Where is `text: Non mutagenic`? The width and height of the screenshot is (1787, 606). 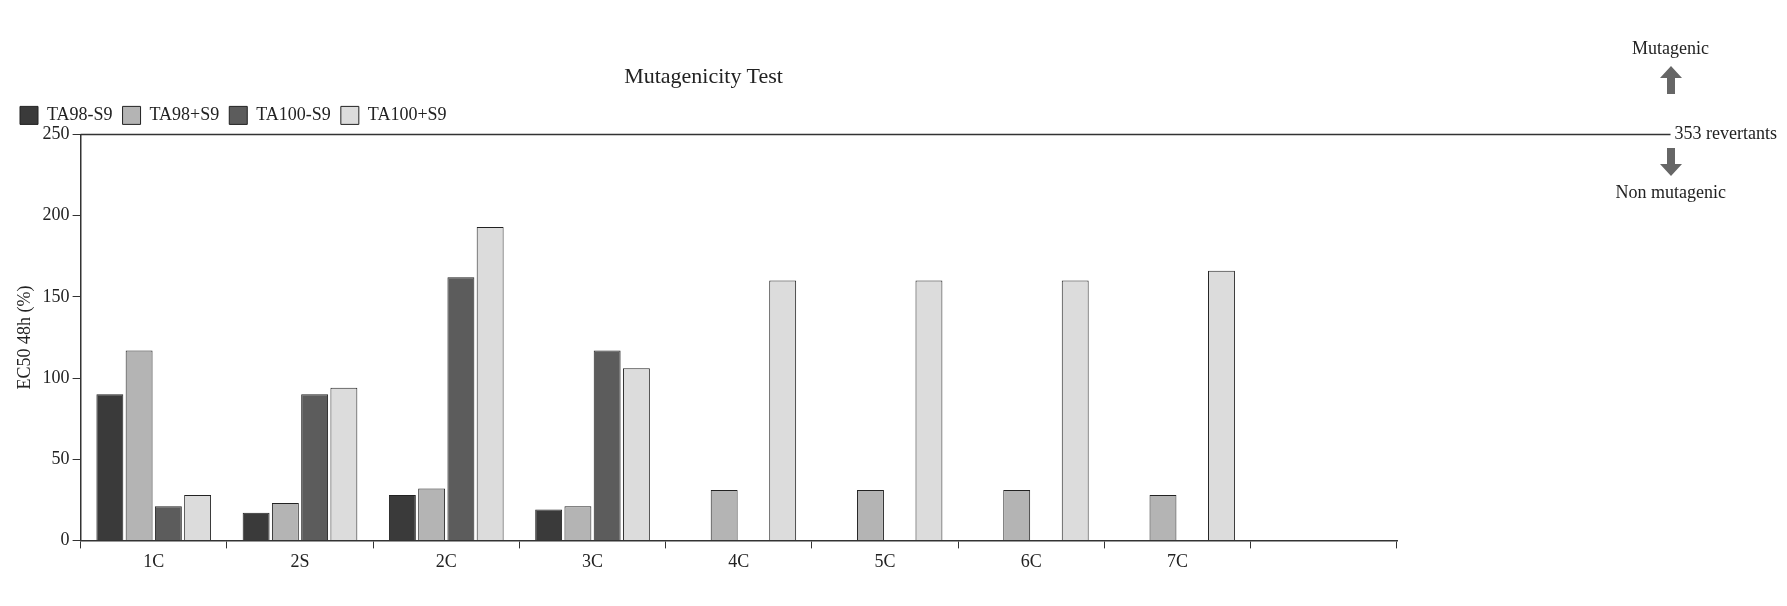 text: Non mutagenic is located at coordinates (1671, 193).